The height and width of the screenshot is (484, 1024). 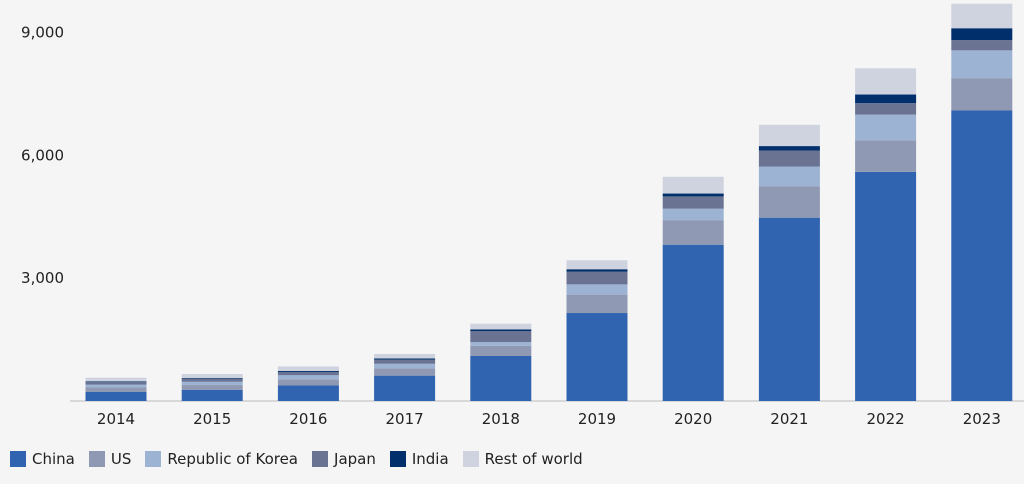 I want to click on x-tick-label: 2016, so click(x=308, y=419).